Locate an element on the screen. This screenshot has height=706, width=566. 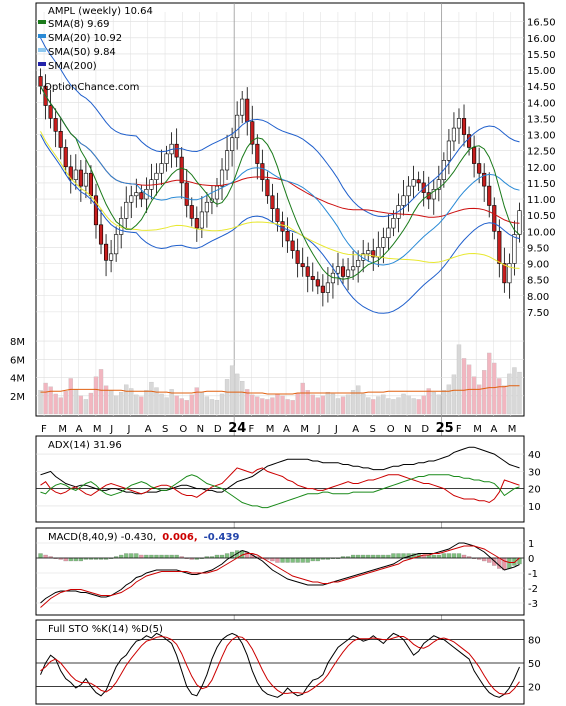
indicator-series-line is located at coordinates (280, 485).